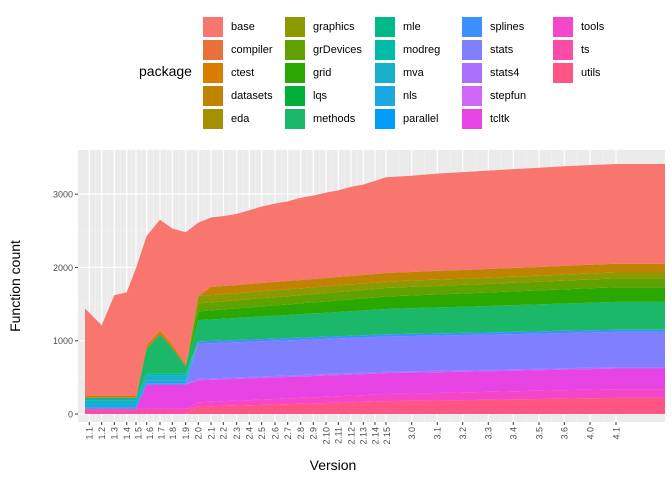 Image resolution: width=672 pixels, height=480 pixels. I want to click on legend-label: grid, so click(322, 72).